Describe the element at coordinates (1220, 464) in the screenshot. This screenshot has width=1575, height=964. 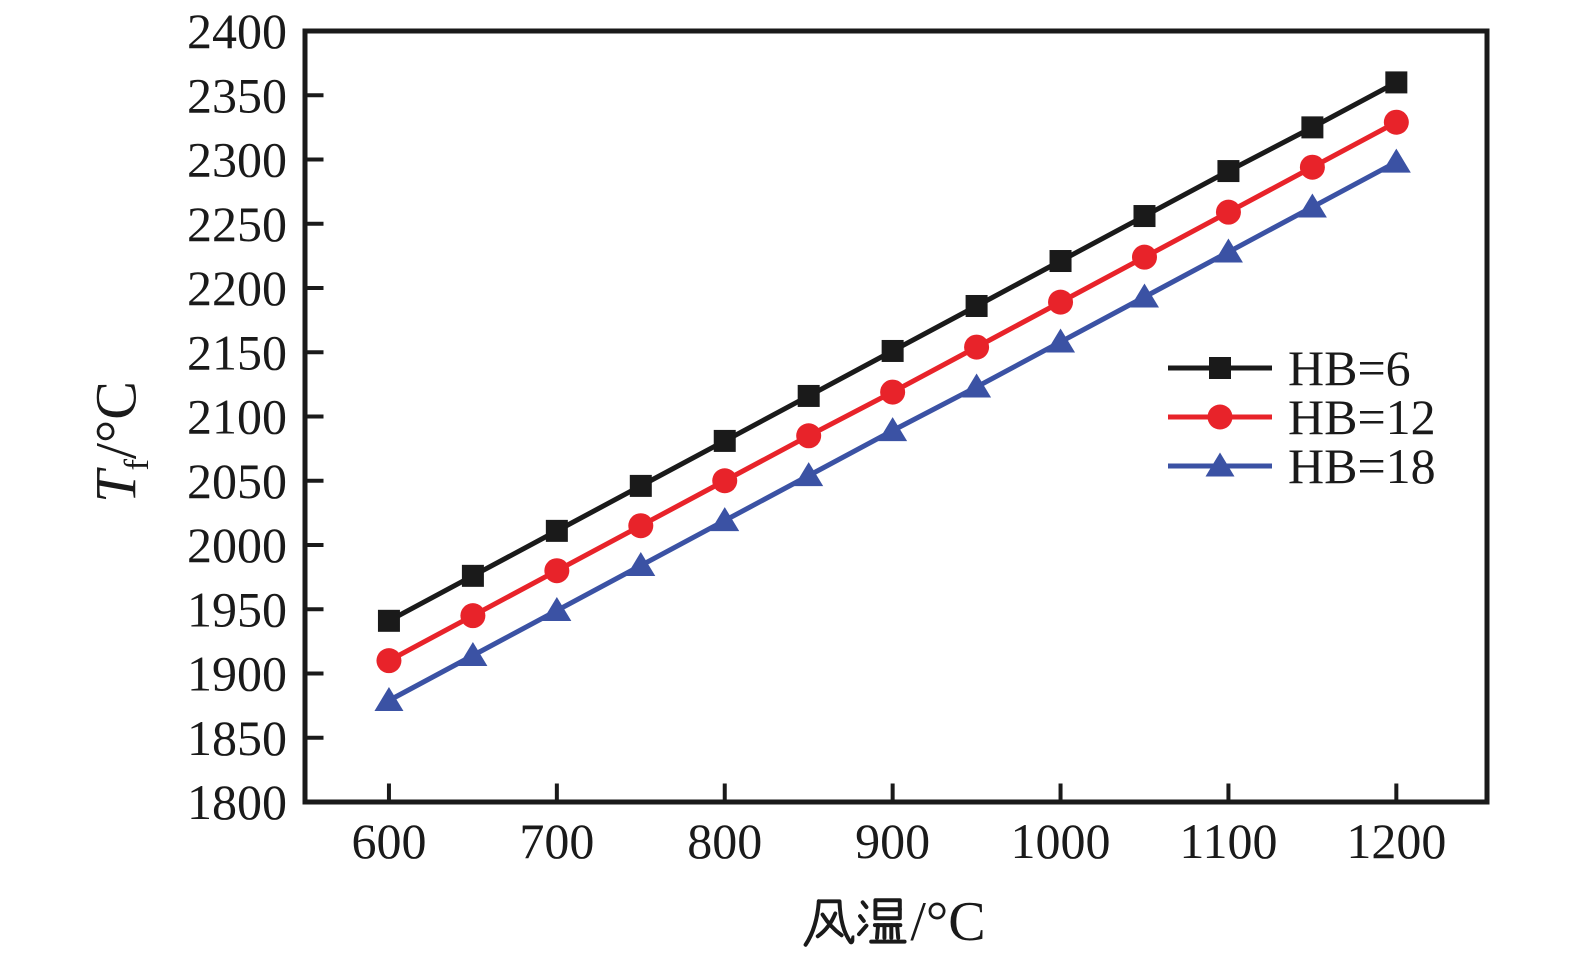
I see `legend-hb-18-marker` at that location.